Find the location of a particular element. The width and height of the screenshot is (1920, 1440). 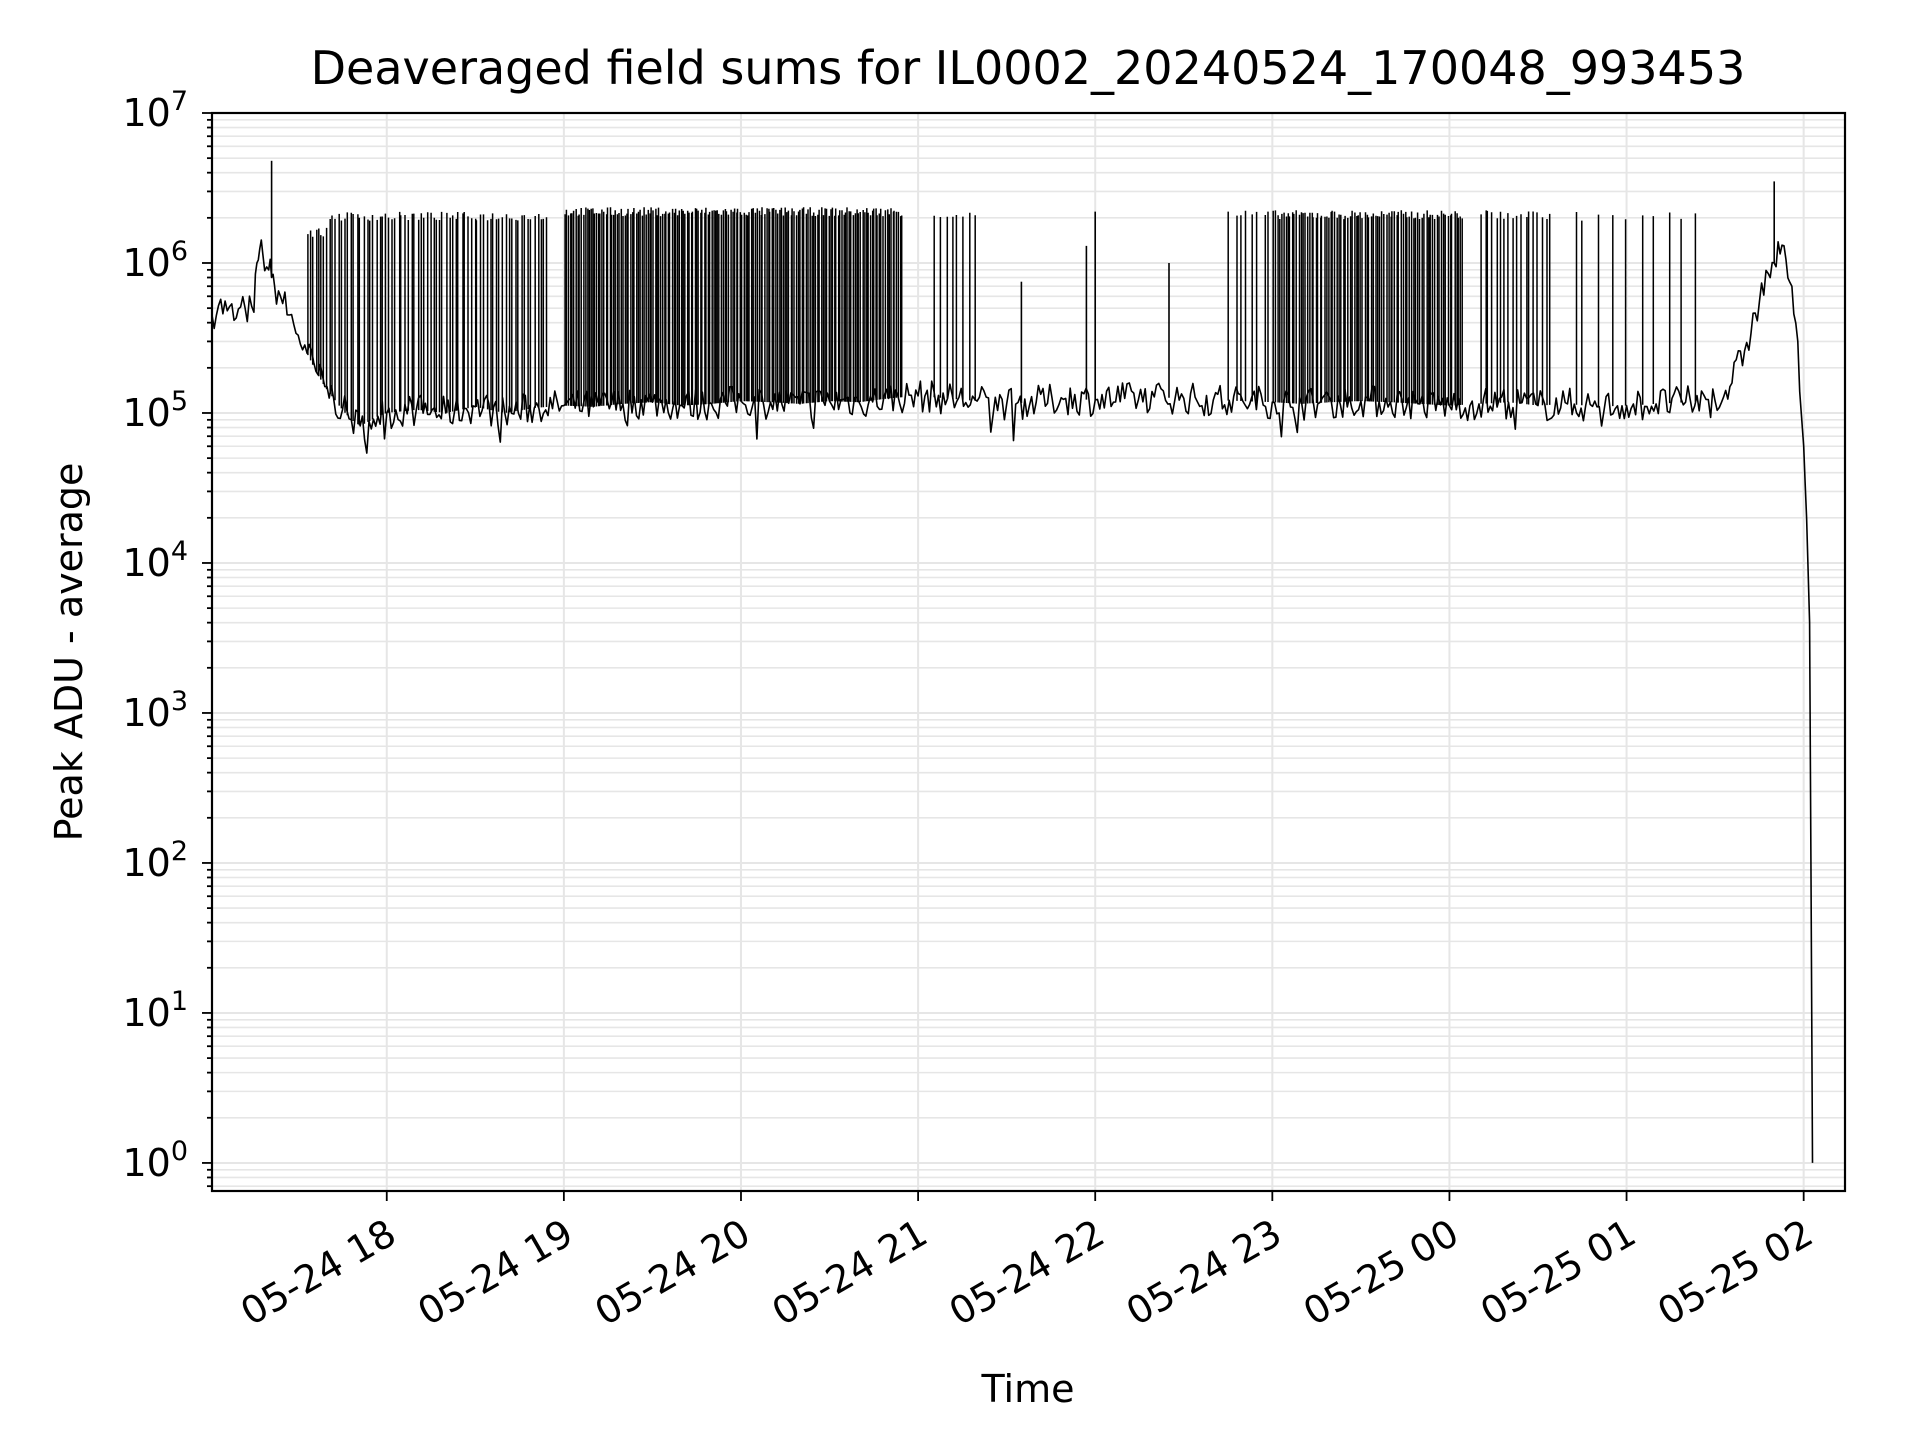

y-axis: 100 101 102 103 104 105 106 107 is located at coordinates (167, 637).